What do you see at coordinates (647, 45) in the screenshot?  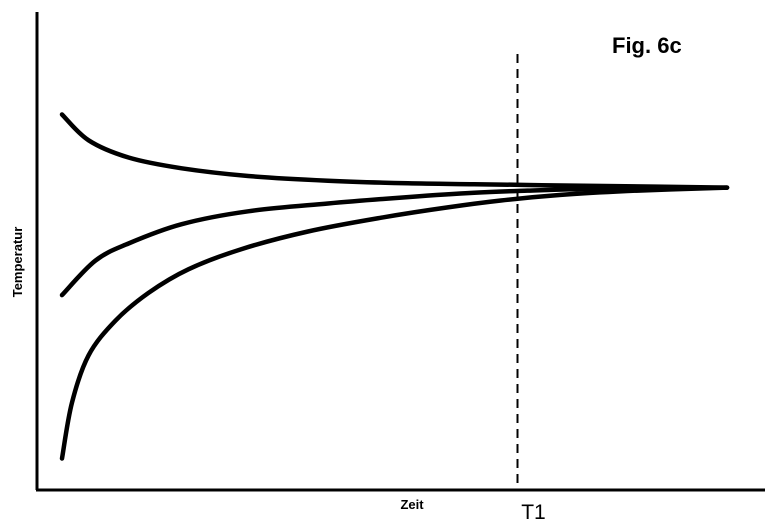 I see `figure-title: Fig. 6c` at bounding box center [647, 45].